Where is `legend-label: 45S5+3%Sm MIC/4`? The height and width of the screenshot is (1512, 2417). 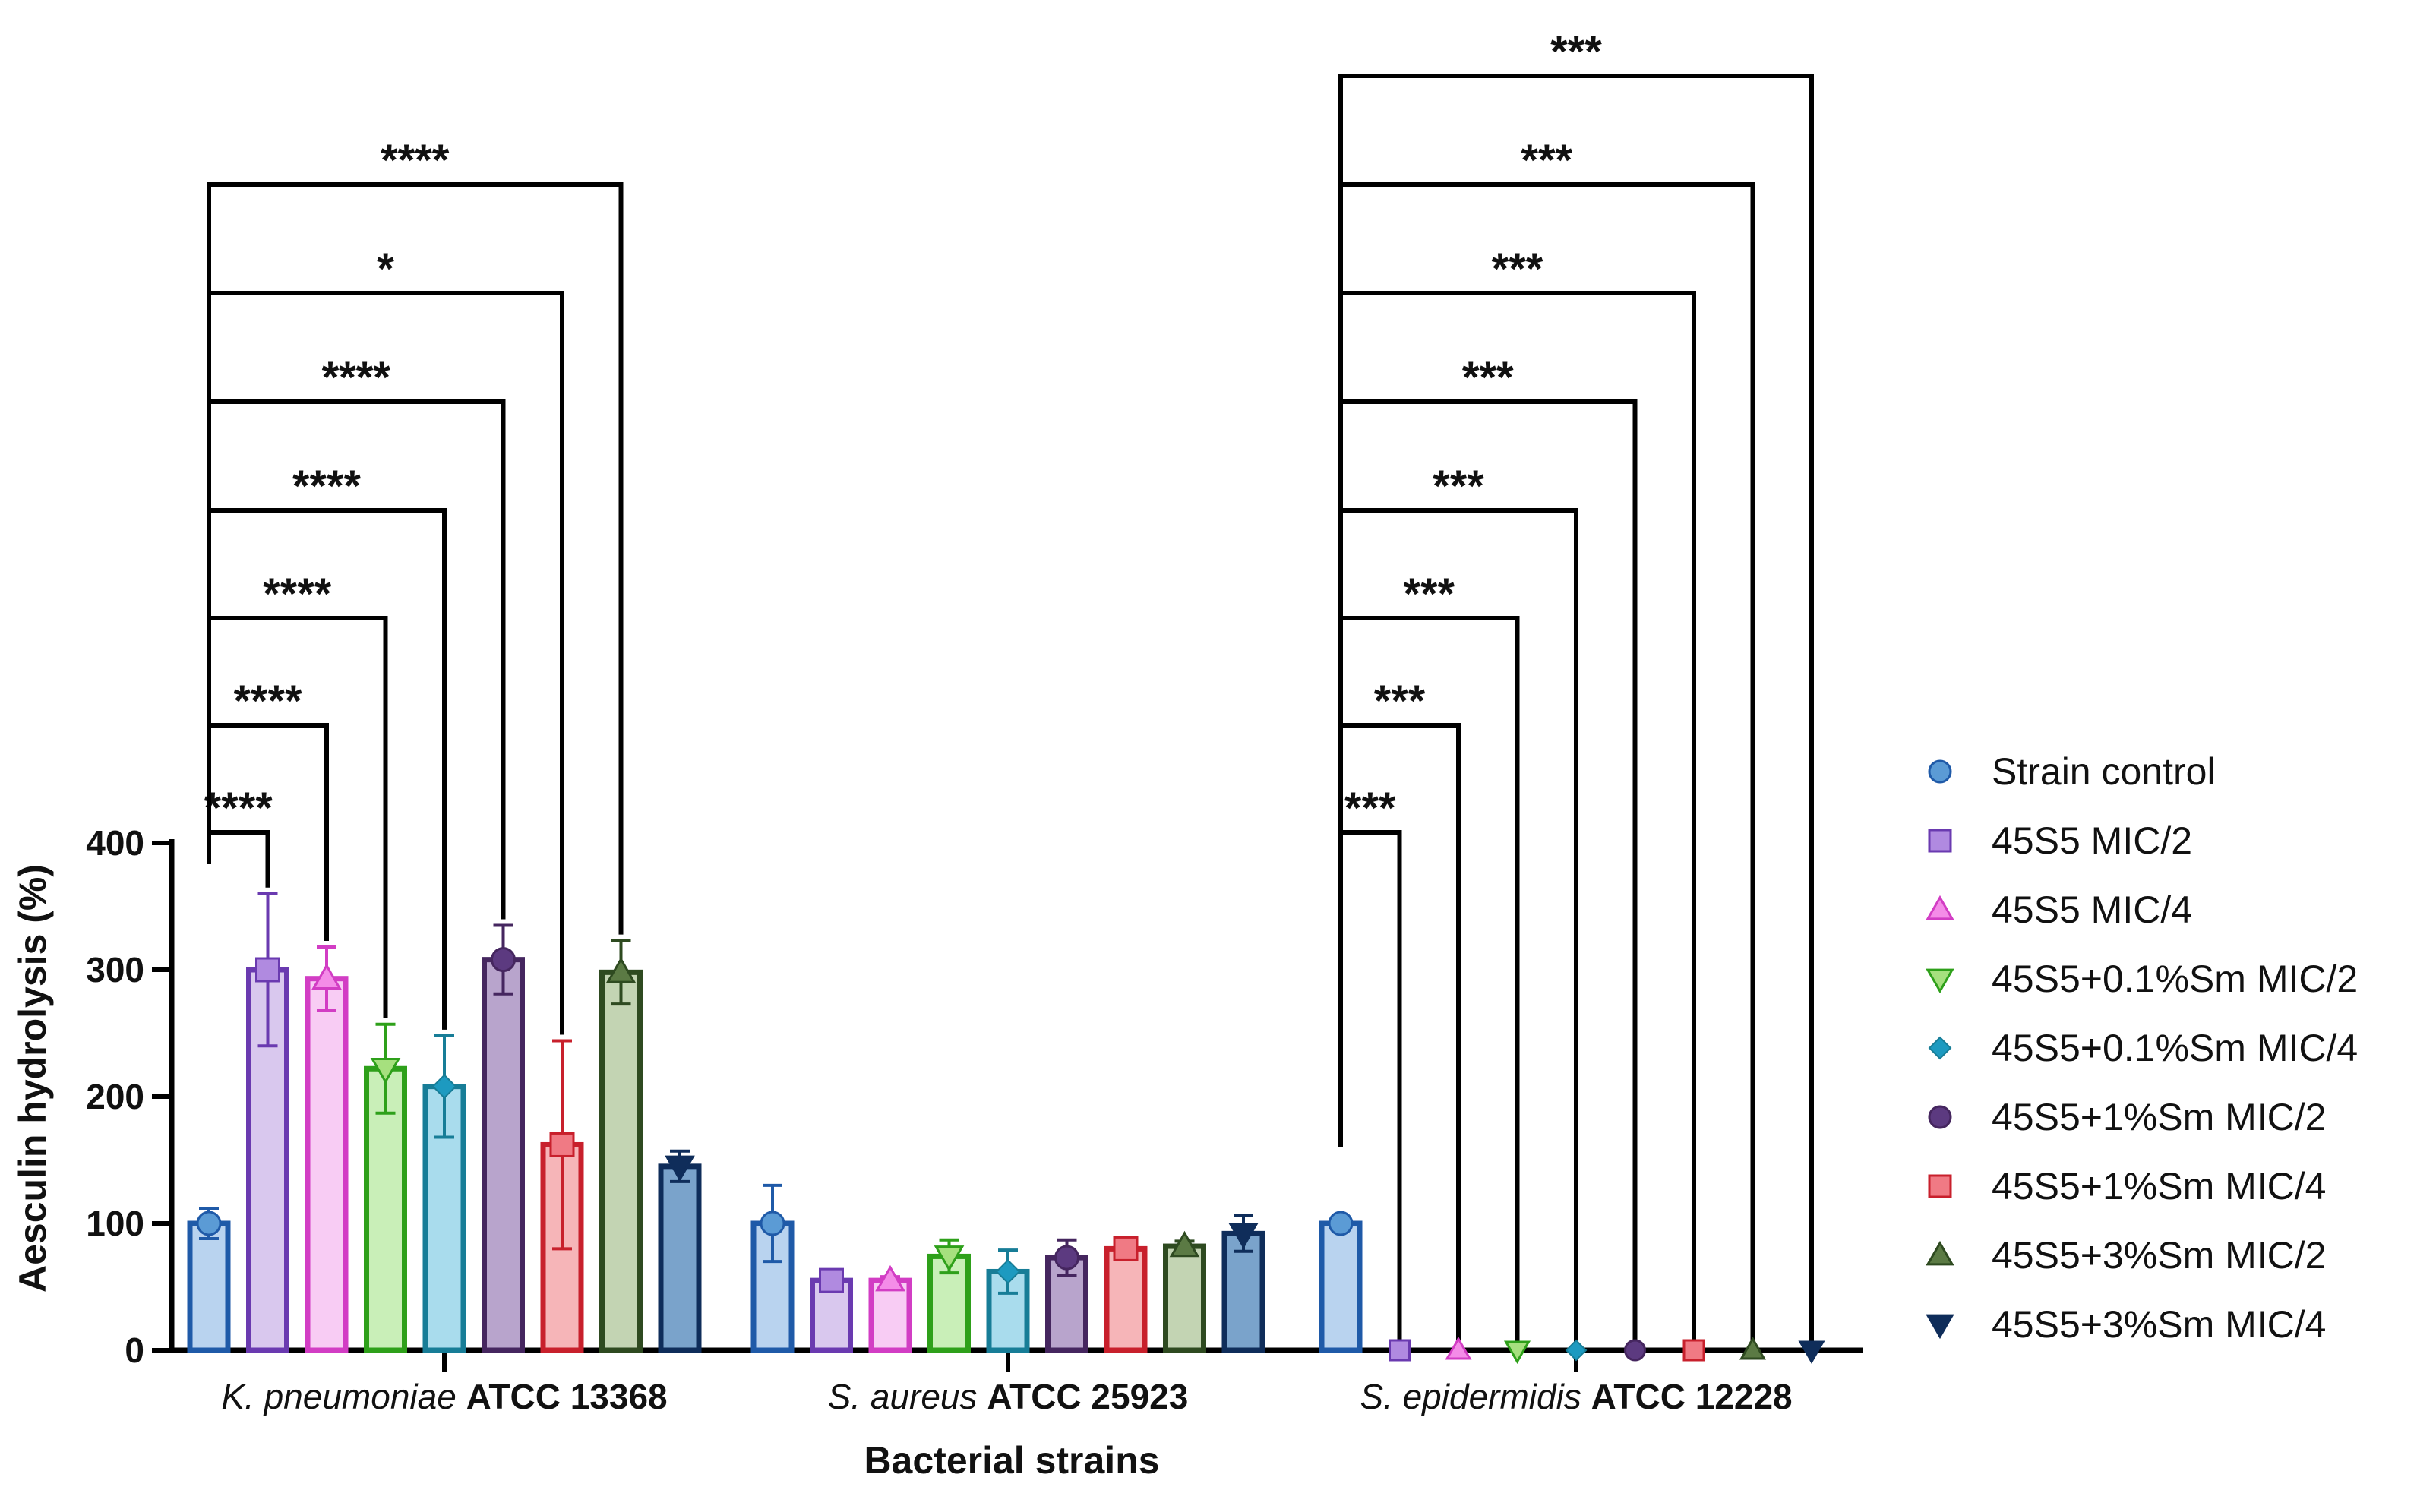
legend-label: 45S5+3%Sm MIC/4 is located at coordinates (2159, 1324).